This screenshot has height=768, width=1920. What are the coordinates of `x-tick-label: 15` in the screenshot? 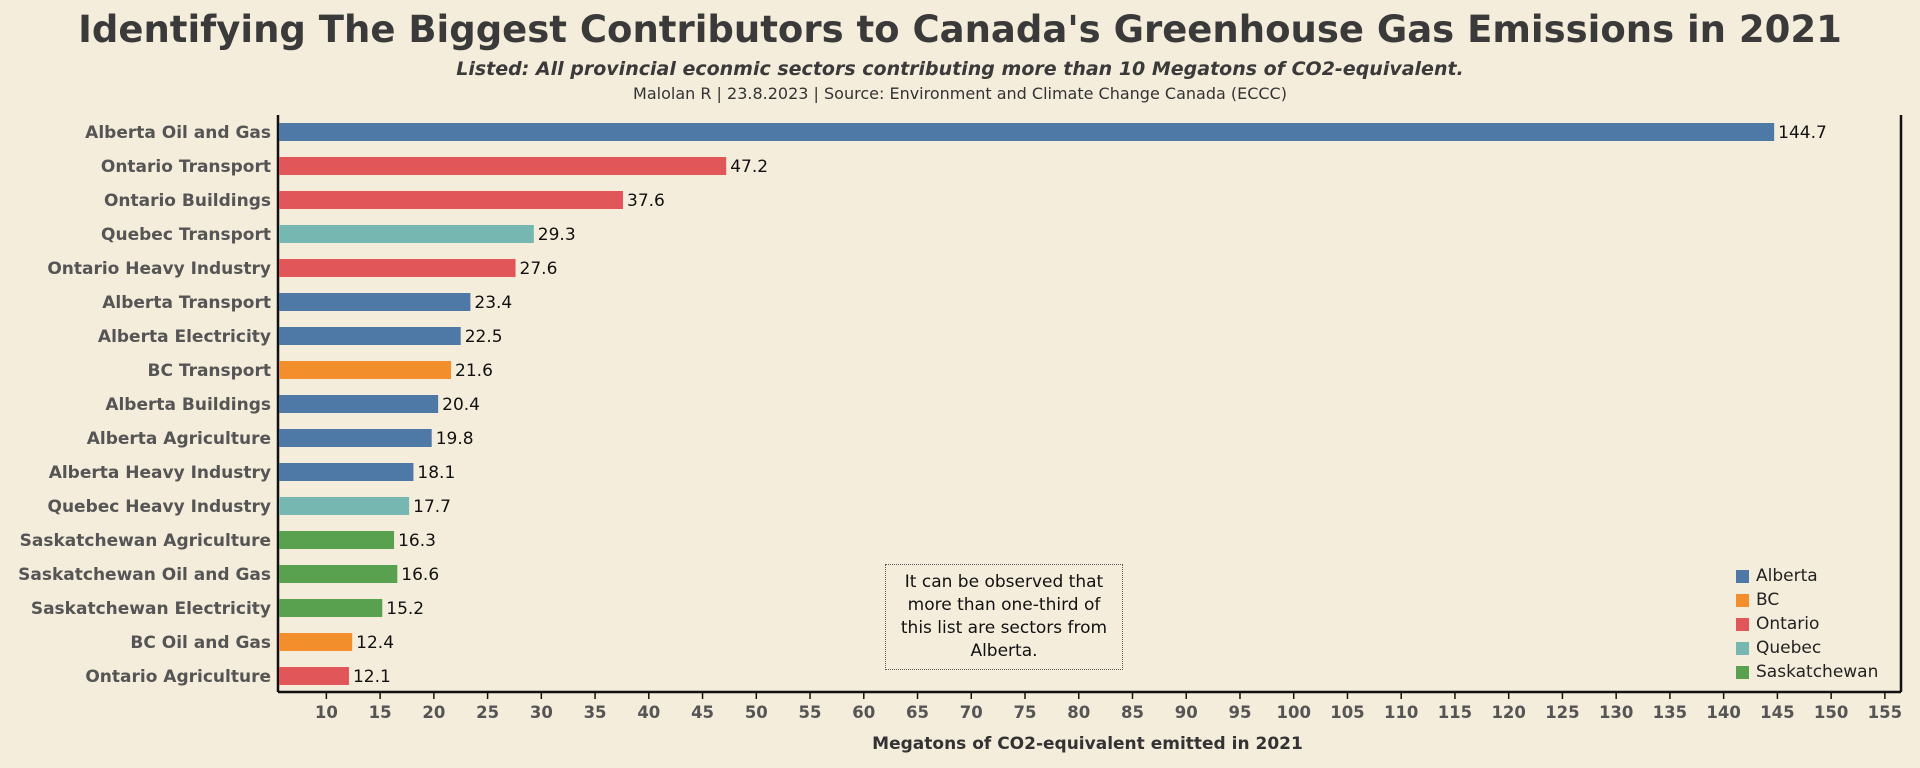 It's located at (380, 712).